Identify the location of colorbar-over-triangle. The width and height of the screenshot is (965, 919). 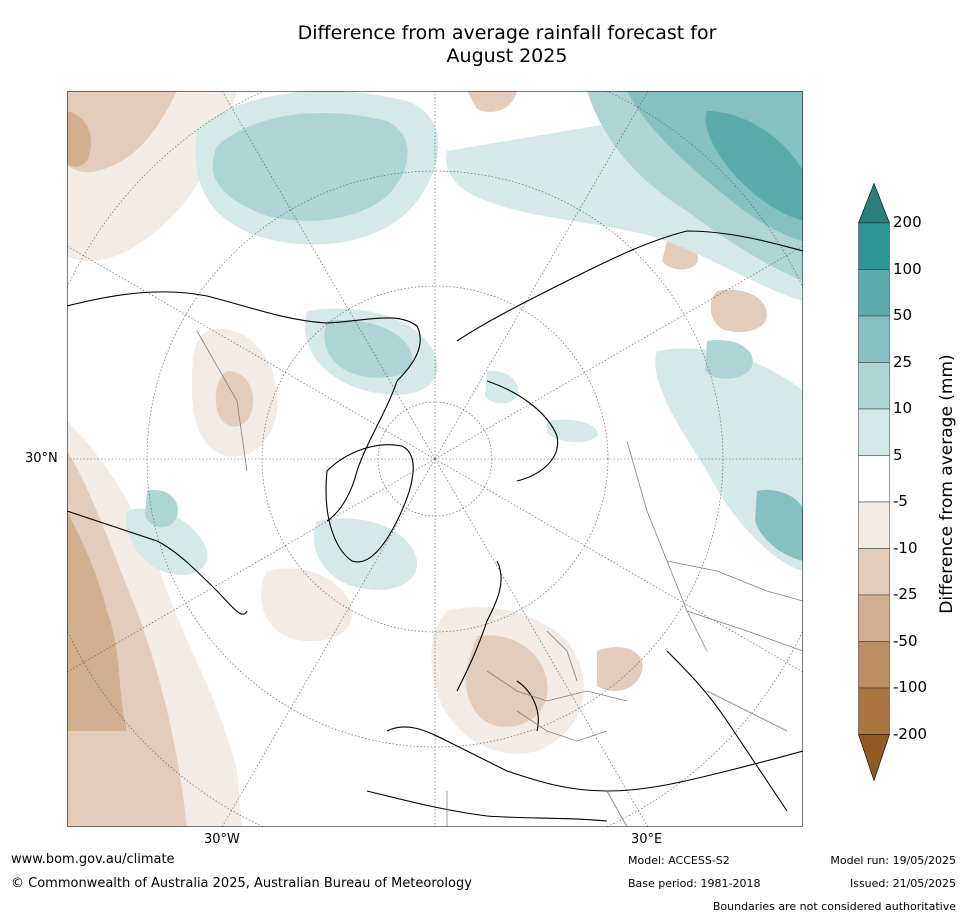
(874, 203).